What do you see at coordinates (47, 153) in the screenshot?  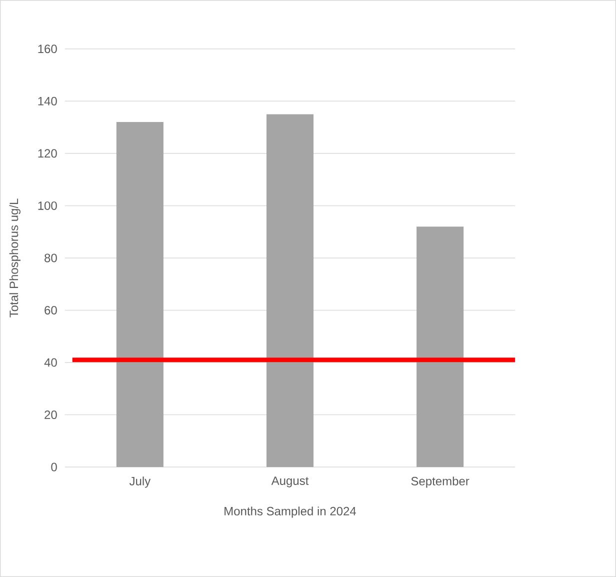 I see `y-tick-label: 120` at bounding box center [47, 153].